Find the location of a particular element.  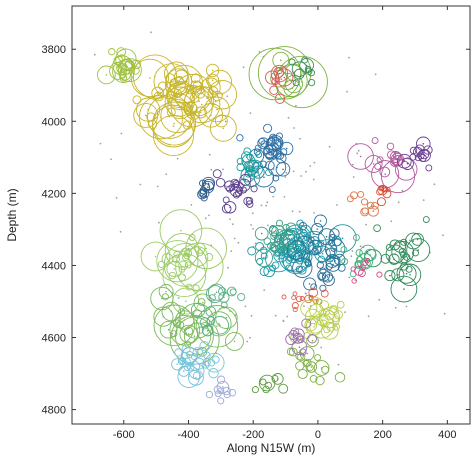

y-tick-label: 4000 is located at coordinates (54, 122).